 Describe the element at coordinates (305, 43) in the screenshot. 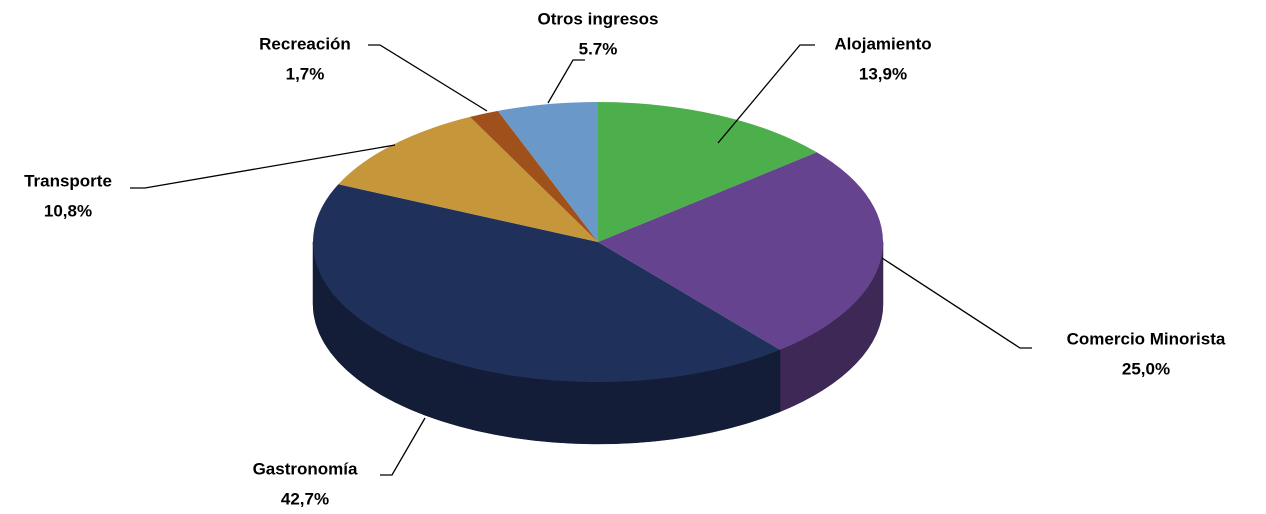

I see `slice-label: Recreación` at that location.